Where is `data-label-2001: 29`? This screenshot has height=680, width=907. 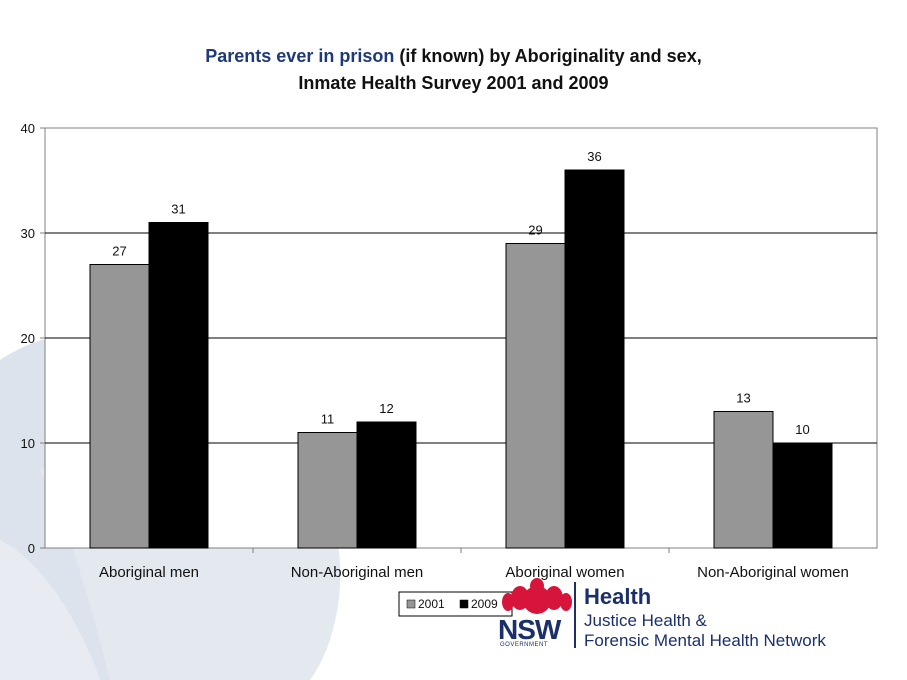
data-label-2001: 29 is located at coordinates (535, 230).